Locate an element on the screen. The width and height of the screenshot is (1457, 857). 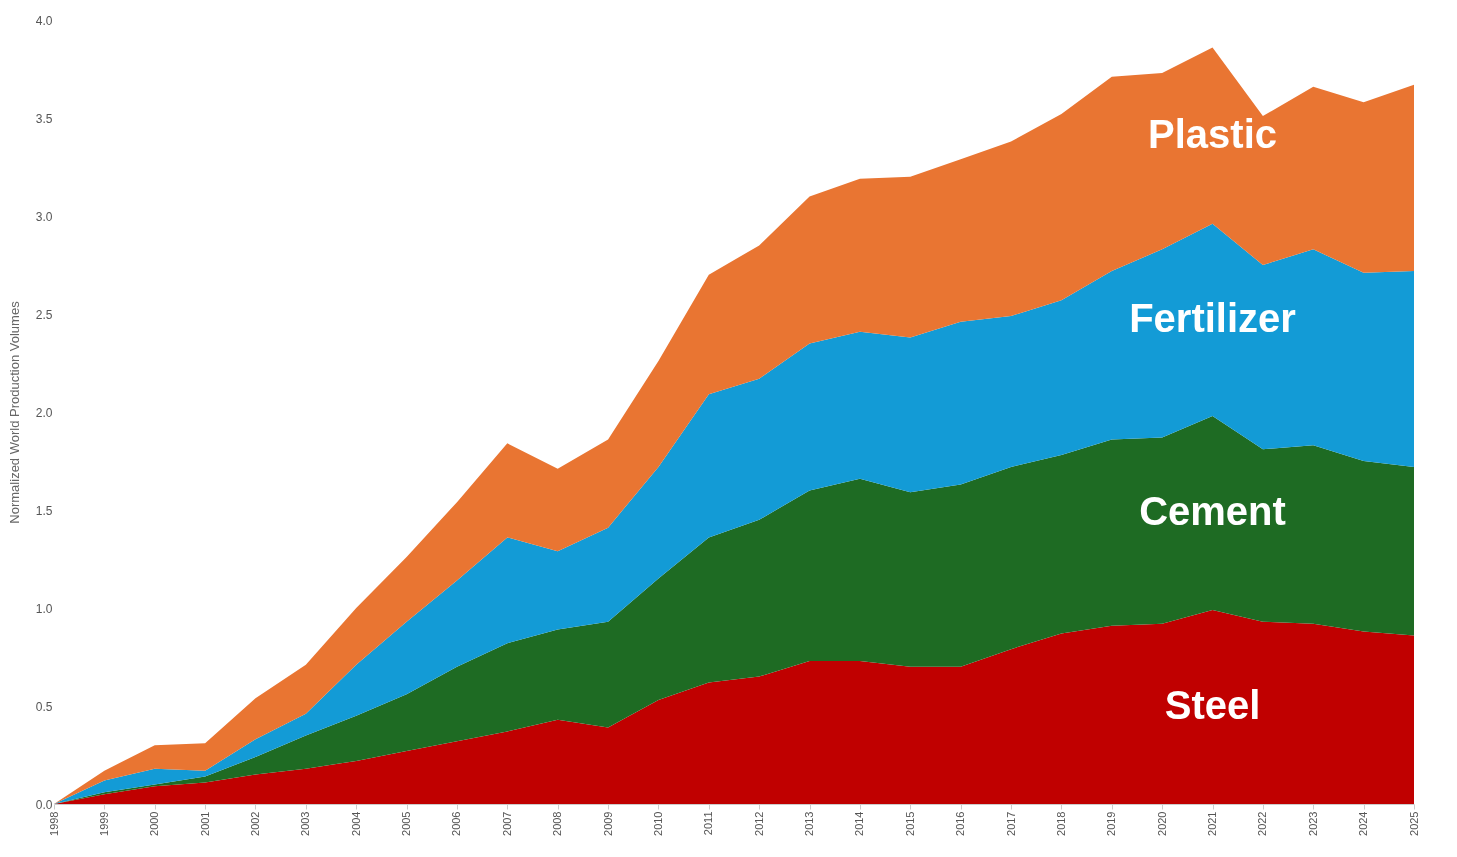
y-tick-label: 3.5 is located at coordinates (44, 118).